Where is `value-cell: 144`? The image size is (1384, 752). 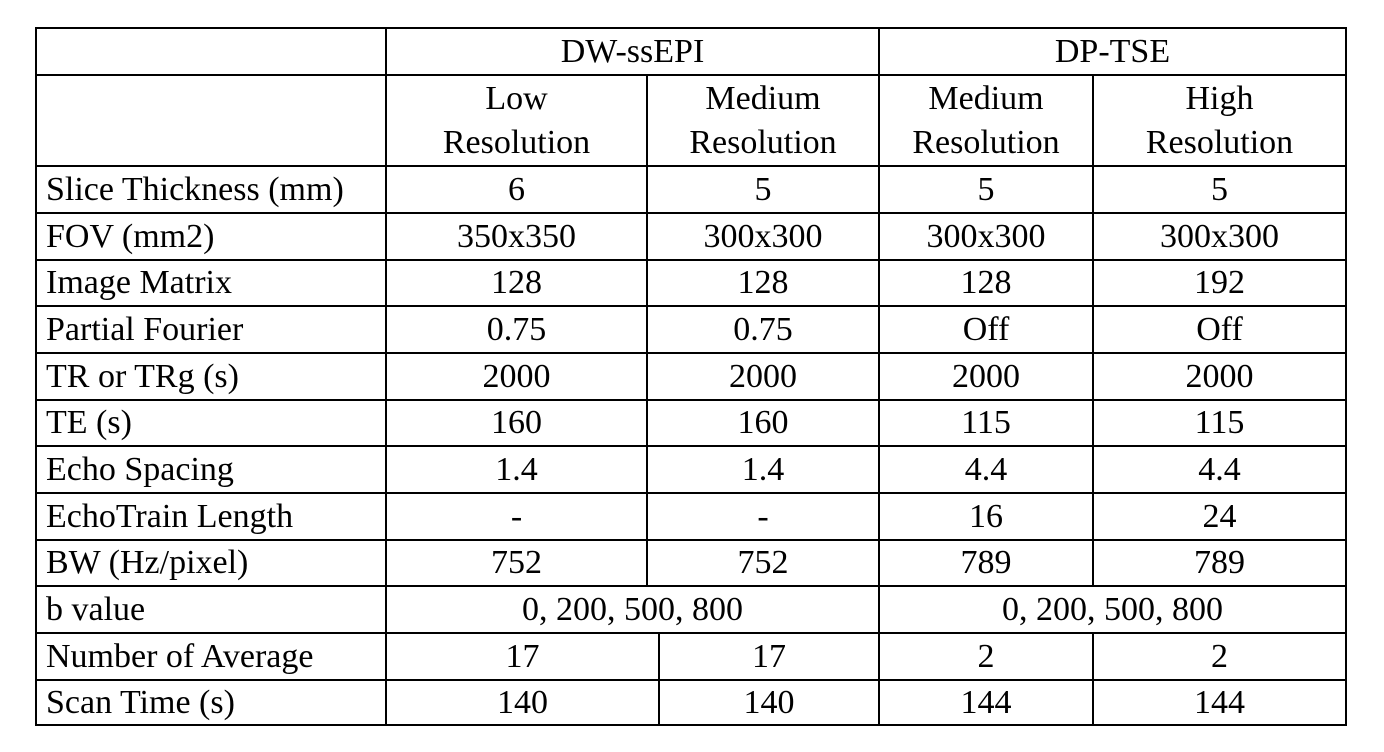 value-cell: 144 is located at coordinates (1219, 702).